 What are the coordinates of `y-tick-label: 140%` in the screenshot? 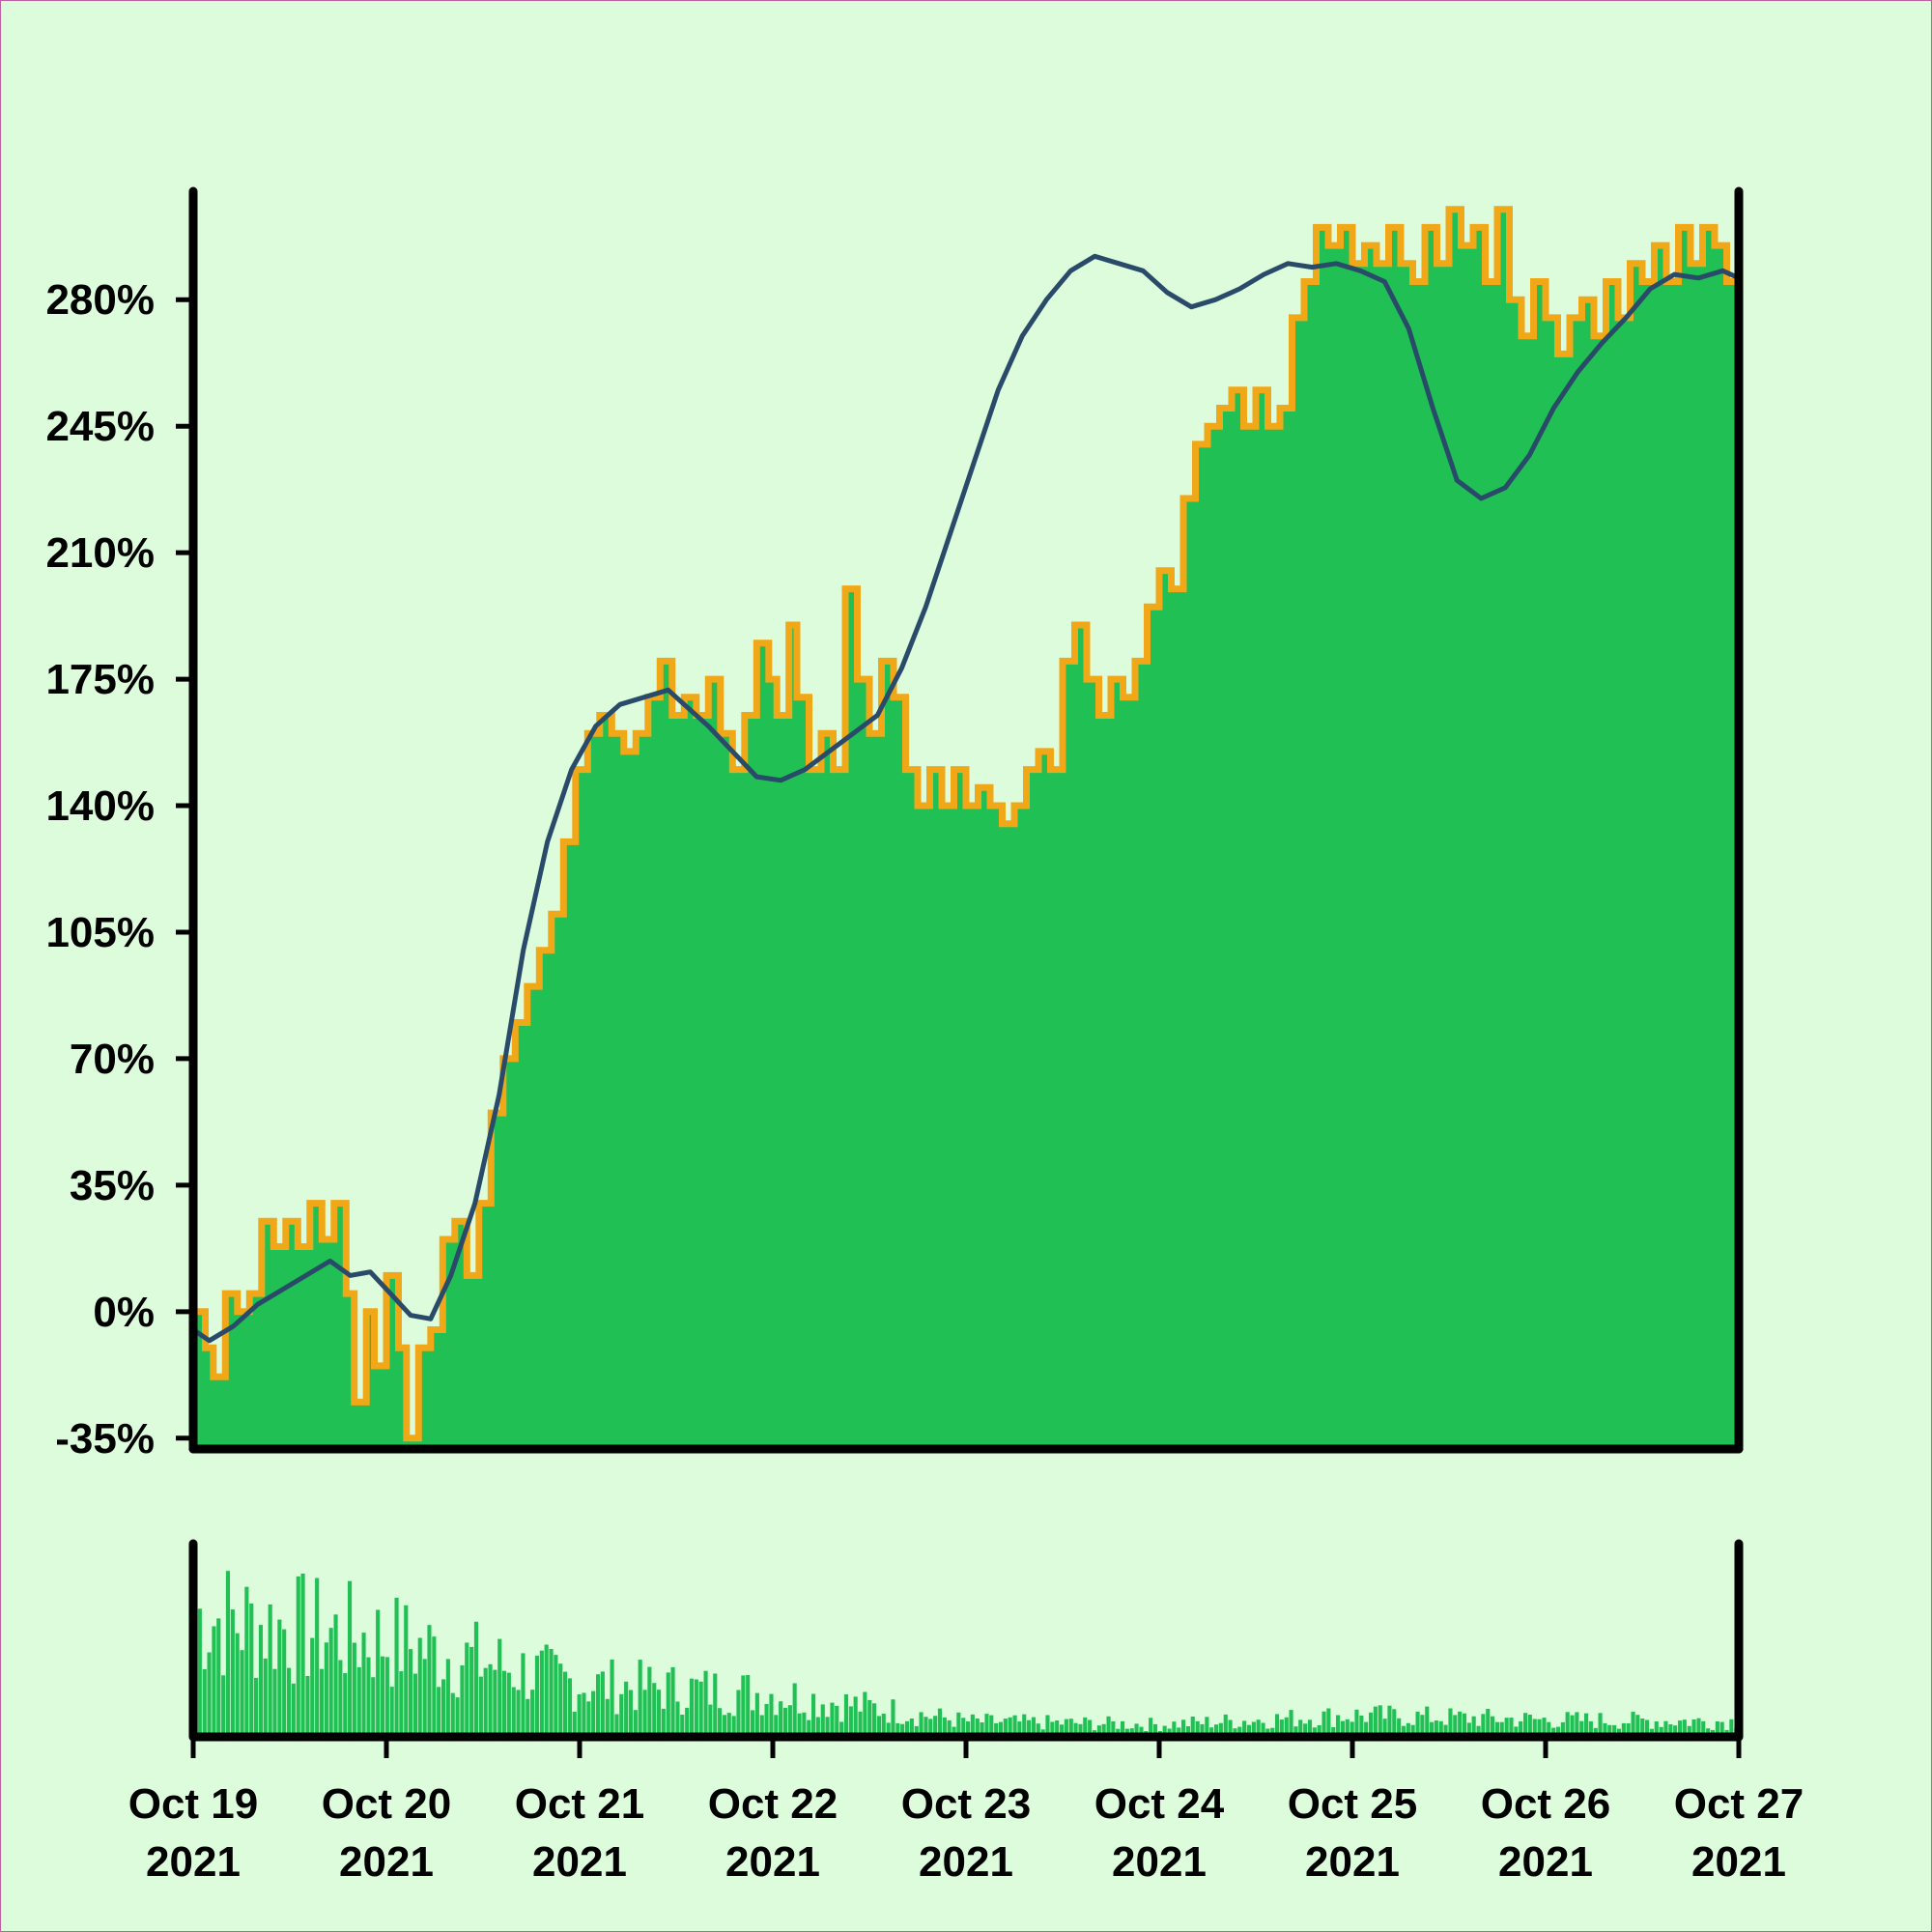 It's located at (100, 806).